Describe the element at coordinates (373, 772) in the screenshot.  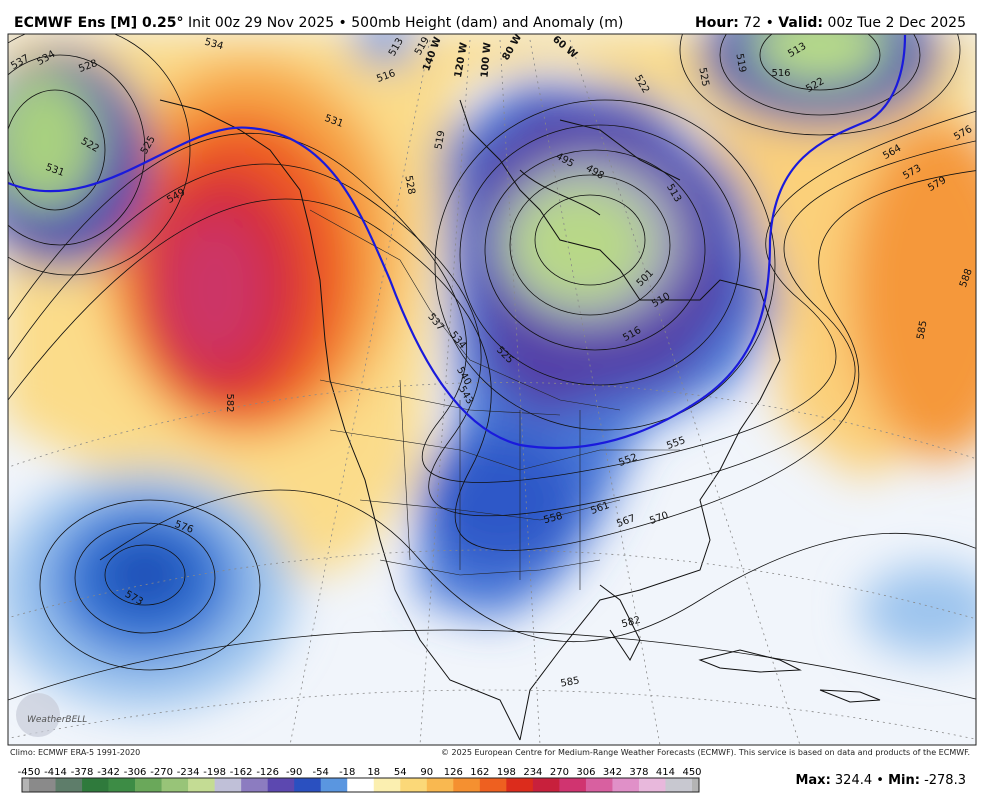
I see `colorbar-label: 18` at that location.